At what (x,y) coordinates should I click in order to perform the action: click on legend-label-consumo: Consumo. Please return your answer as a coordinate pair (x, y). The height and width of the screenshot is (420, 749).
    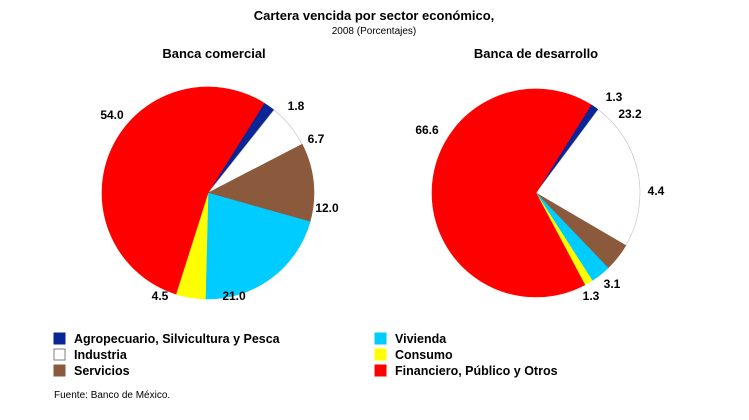
    Looking at the image, I should click on (424, 355).